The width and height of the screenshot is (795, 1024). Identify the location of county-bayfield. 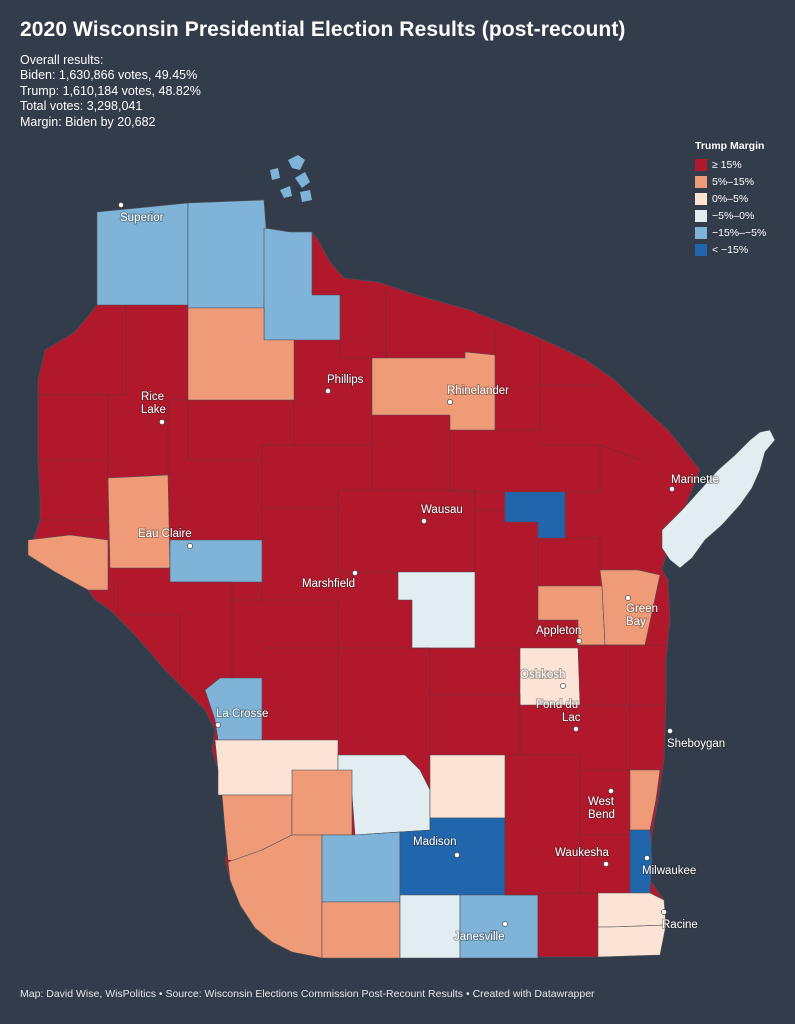
(227, 254).